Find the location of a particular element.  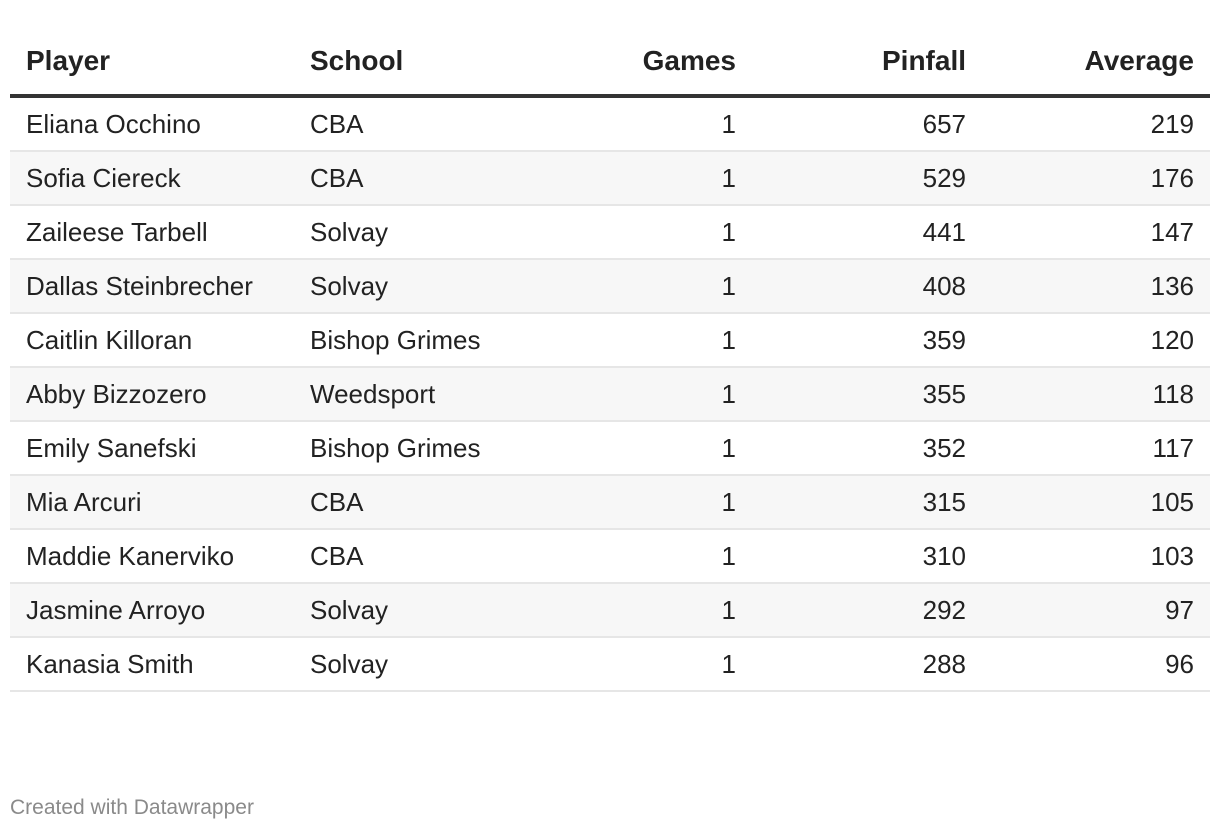

table-row: Mia Arcuri CBA 1 315 105 is located at coordinates (610, 502).